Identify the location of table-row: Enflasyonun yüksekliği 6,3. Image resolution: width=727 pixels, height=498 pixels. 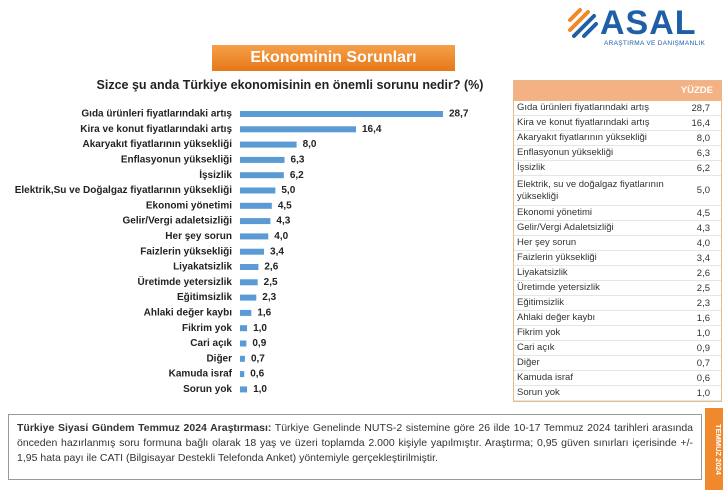
(617, 153).